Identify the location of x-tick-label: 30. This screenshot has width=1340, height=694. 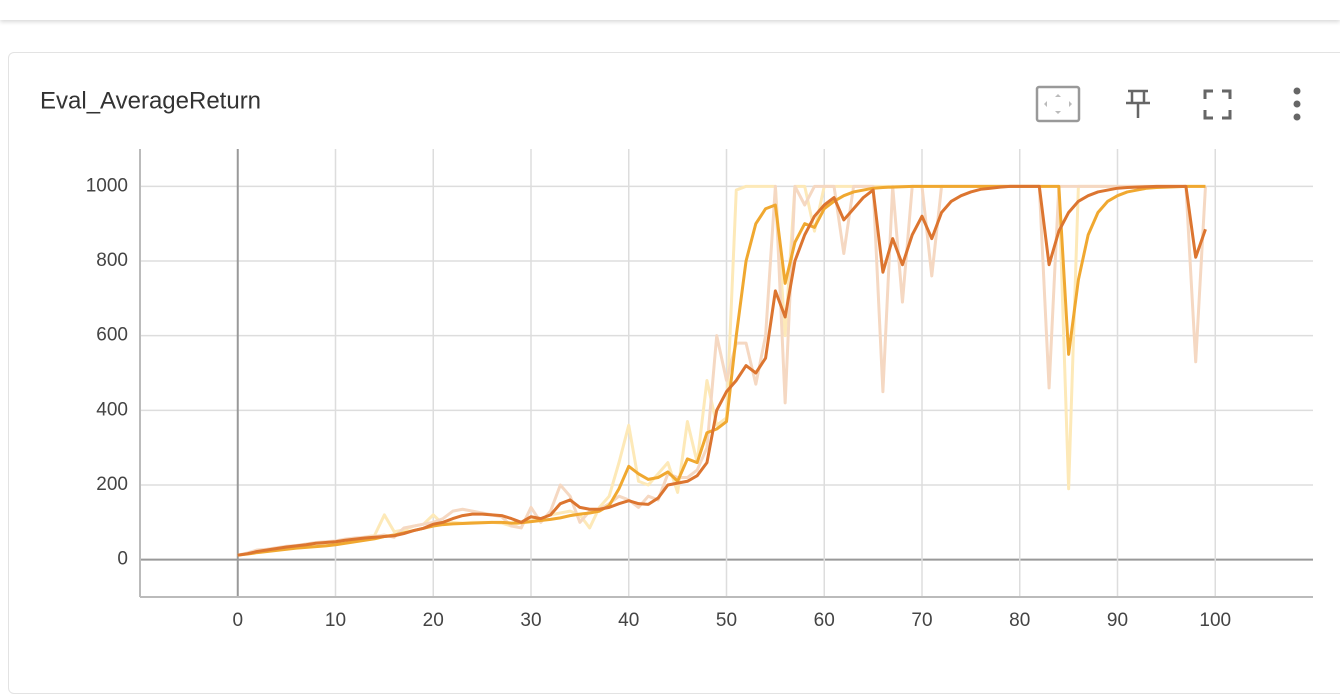
(530, 620).